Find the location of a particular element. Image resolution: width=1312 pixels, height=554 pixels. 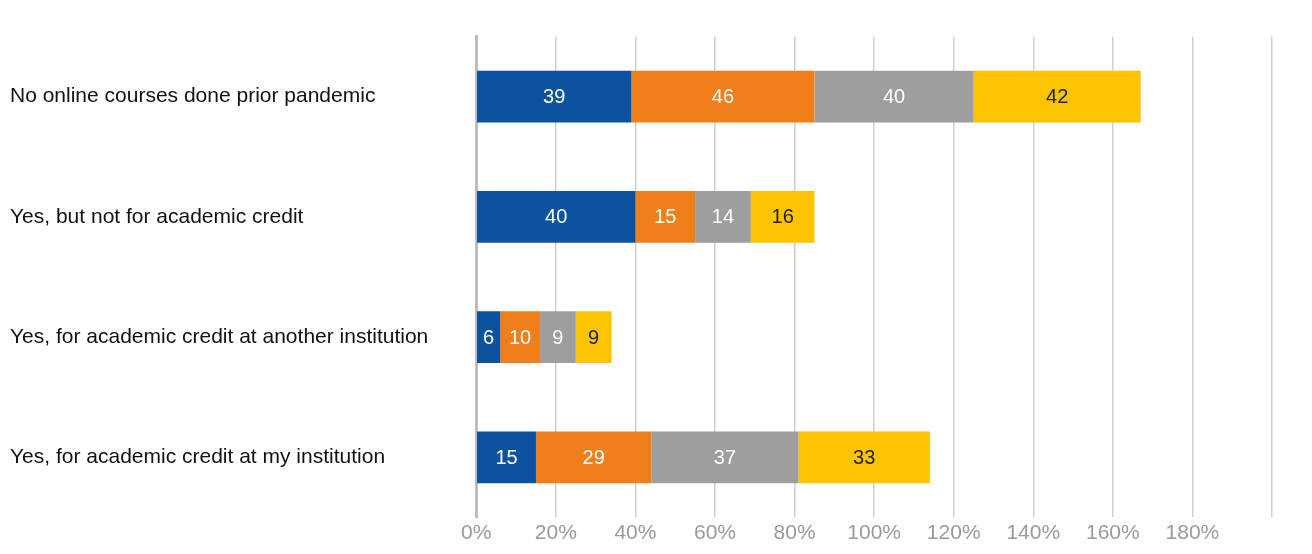

data-label: 10 is located at coordinates (520, 336).